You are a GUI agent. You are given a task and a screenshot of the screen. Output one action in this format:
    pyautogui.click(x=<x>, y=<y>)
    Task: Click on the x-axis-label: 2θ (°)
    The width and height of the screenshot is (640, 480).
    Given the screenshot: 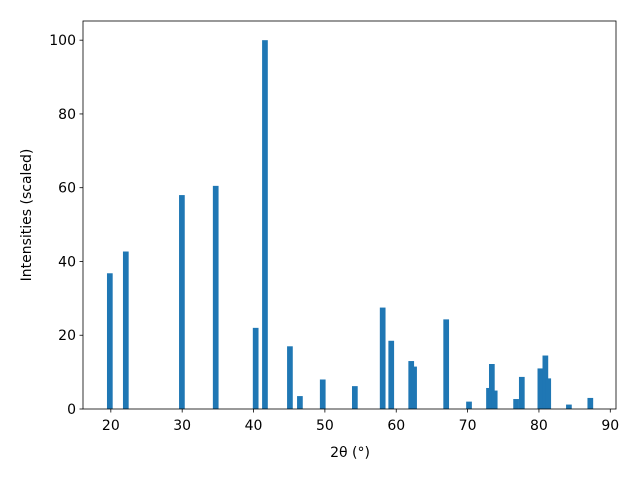 What is the action you would take?
    pyautogui.click(x=350, y=453)
    